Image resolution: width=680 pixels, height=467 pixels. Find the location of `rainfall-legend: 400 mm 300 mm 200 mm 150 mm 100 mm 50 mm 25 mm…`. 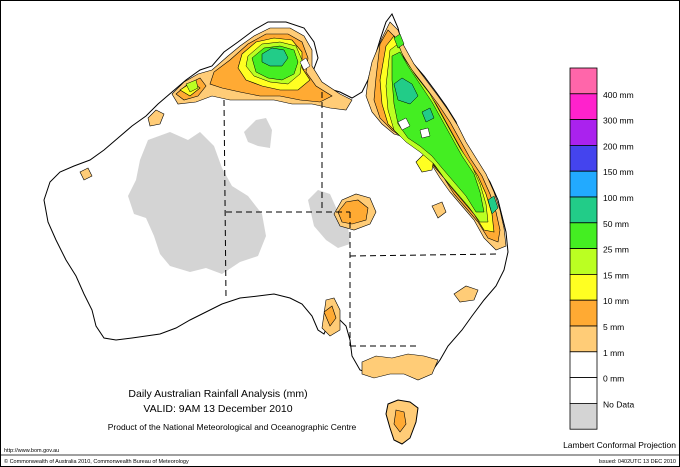

rainfall-legend: 400 mm 300 mm 200 mm 150 mm 100 mm 50 mm 25 mm… is located at coordinates (601, 248).